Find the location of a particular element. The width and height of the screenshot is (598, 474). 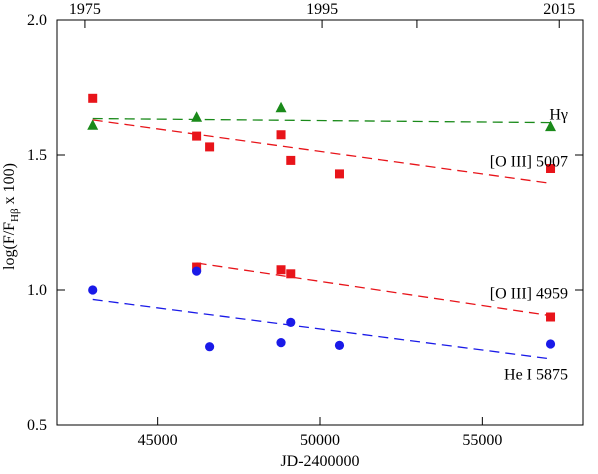

top-tick-label: 1975 is located at coordinates (85, 9).